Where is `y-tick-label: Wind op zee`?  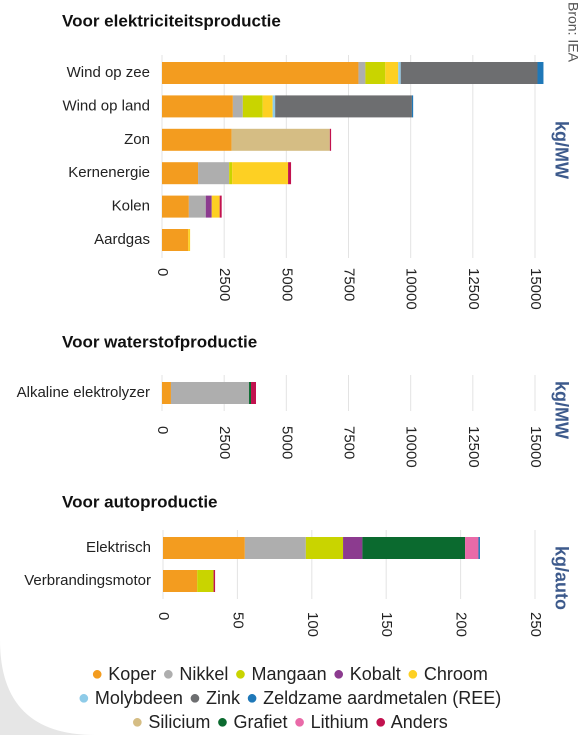
y-tick-label: Wind op zee is located at coordinates (108, 72).